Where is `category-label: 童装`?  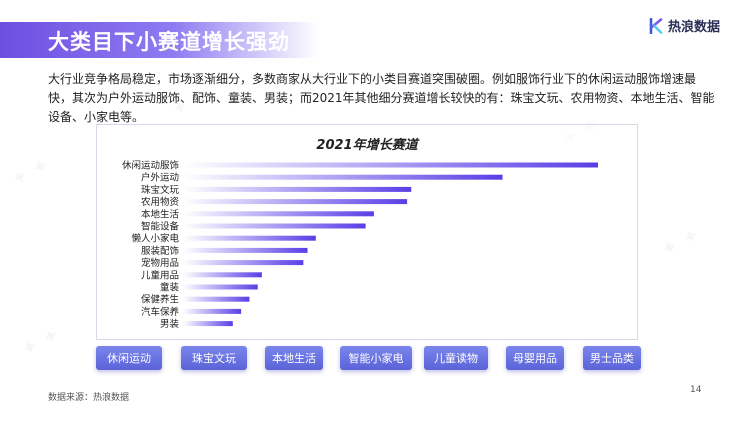
category-label: 童装 is located at coordinates (170, 288).